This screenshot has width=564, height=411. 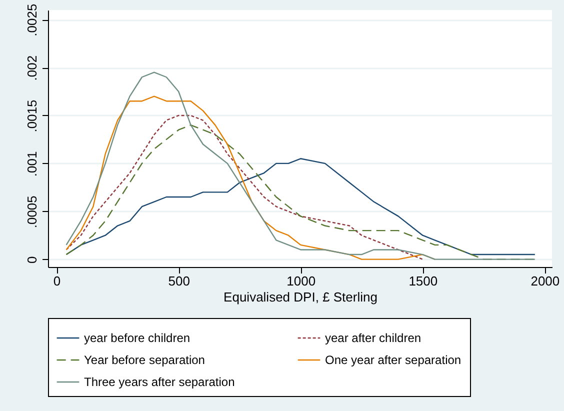 I want to click on legend-label: year after children, so click(x=373, y=338).